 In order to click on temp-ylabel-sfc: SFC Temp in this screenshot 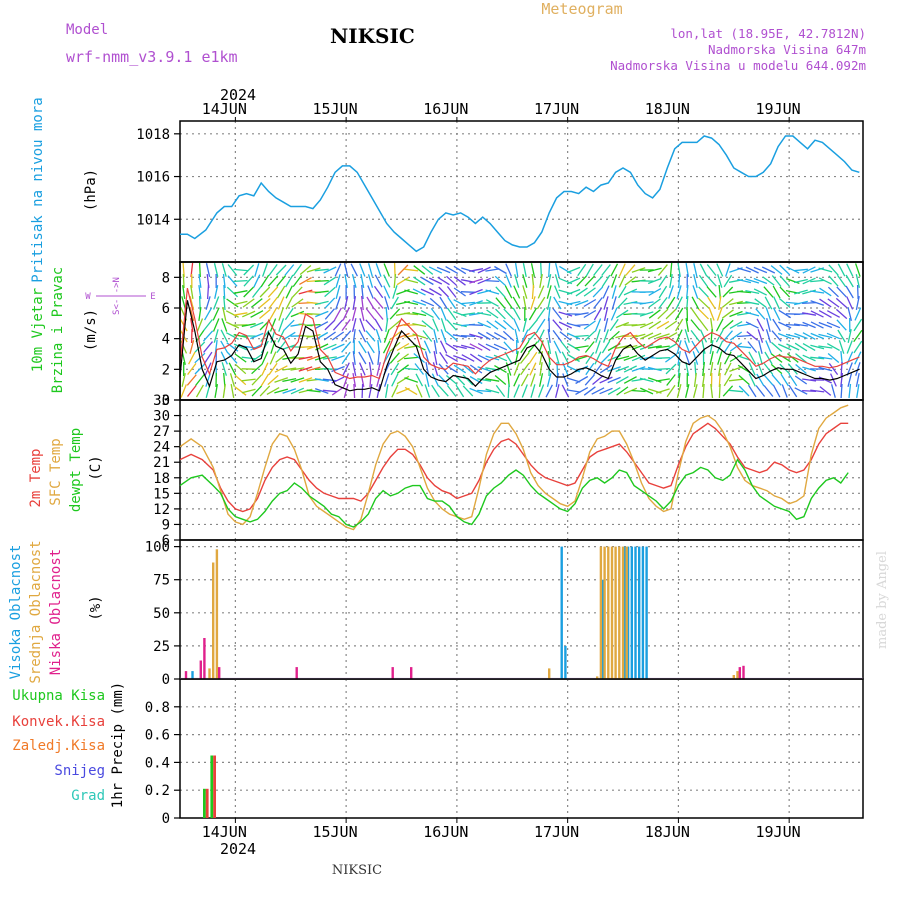, I will do `click(56, 471)`.